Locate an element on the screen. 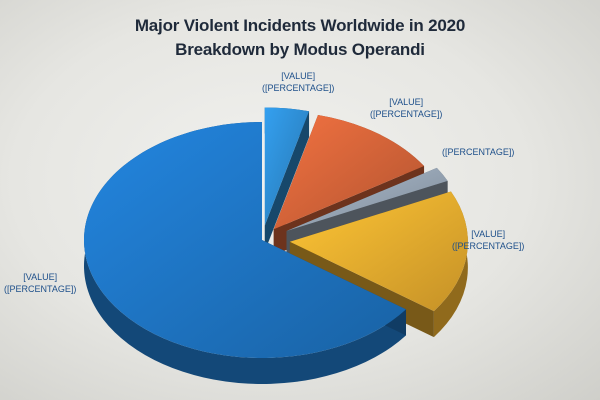 The image size is (600, 400). data-label-slice-1: [VALUE] ([PERCENTAGE]) is located at coordinates (298, 82).